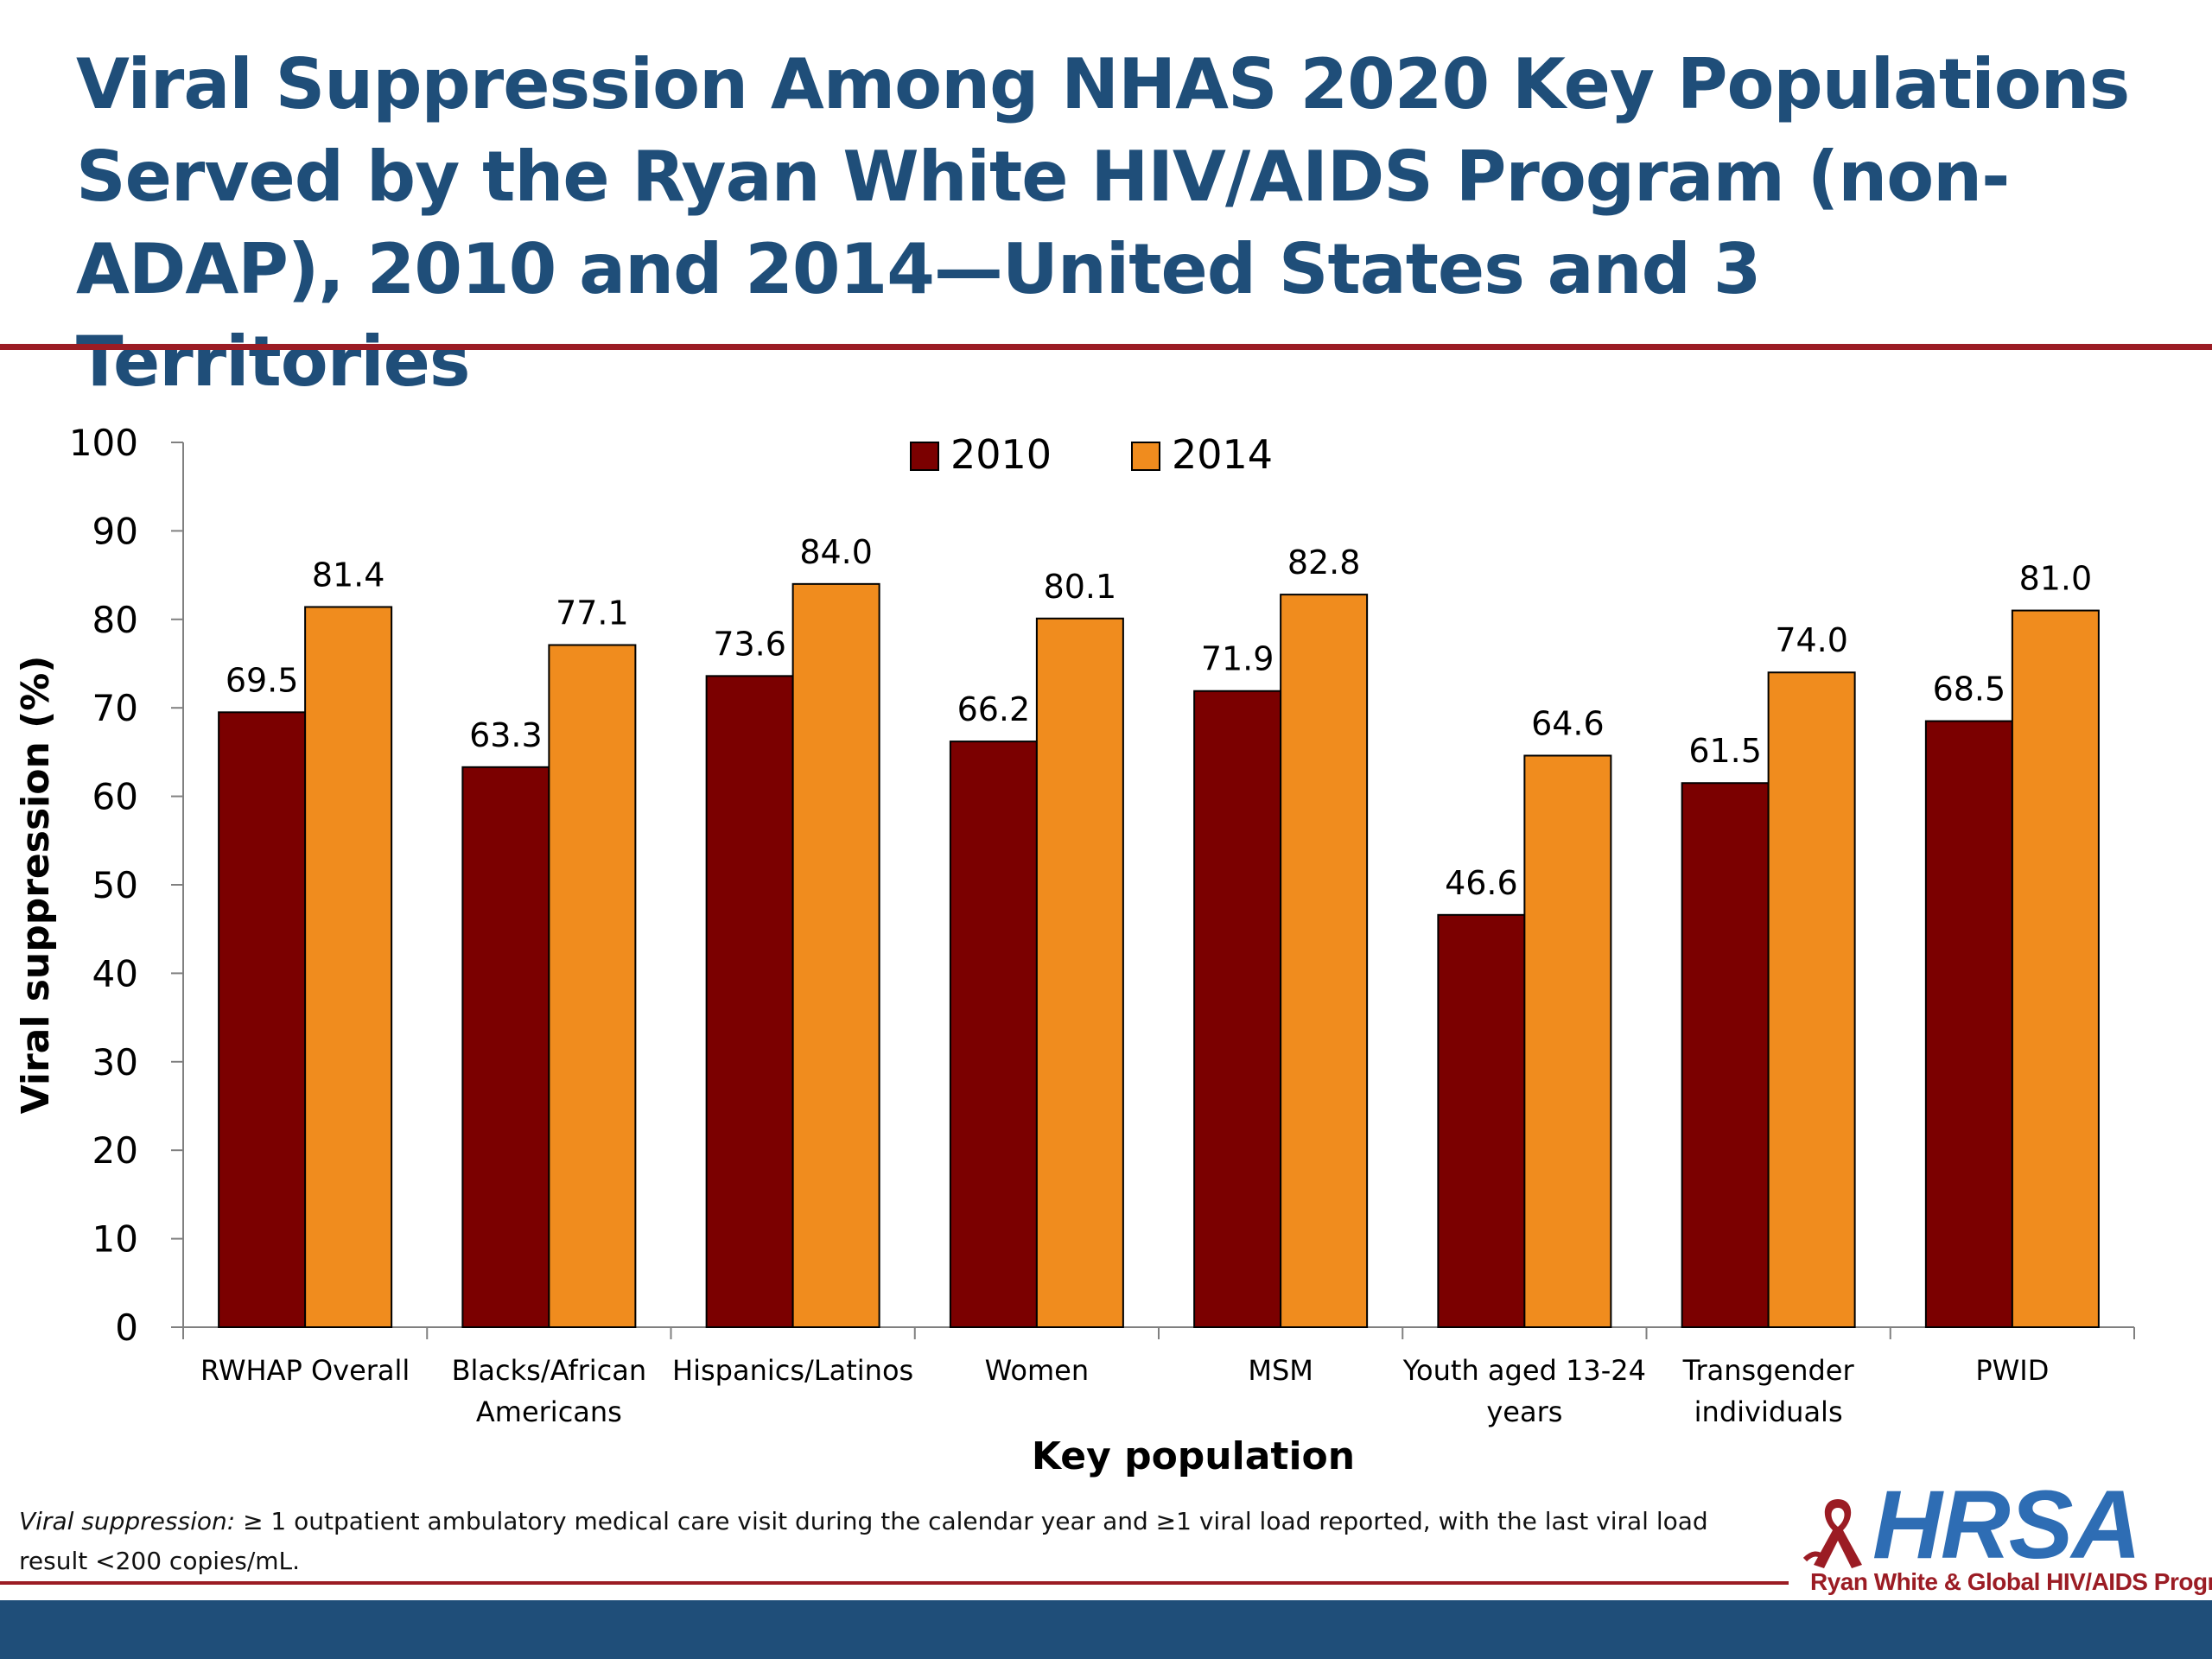 This screenshot has width=2212, height=1659. What do you see at coordinates (1237, 659) in the screenshot?
I see `data-label-2010: 71.9` at bounding box center [1237, 659].